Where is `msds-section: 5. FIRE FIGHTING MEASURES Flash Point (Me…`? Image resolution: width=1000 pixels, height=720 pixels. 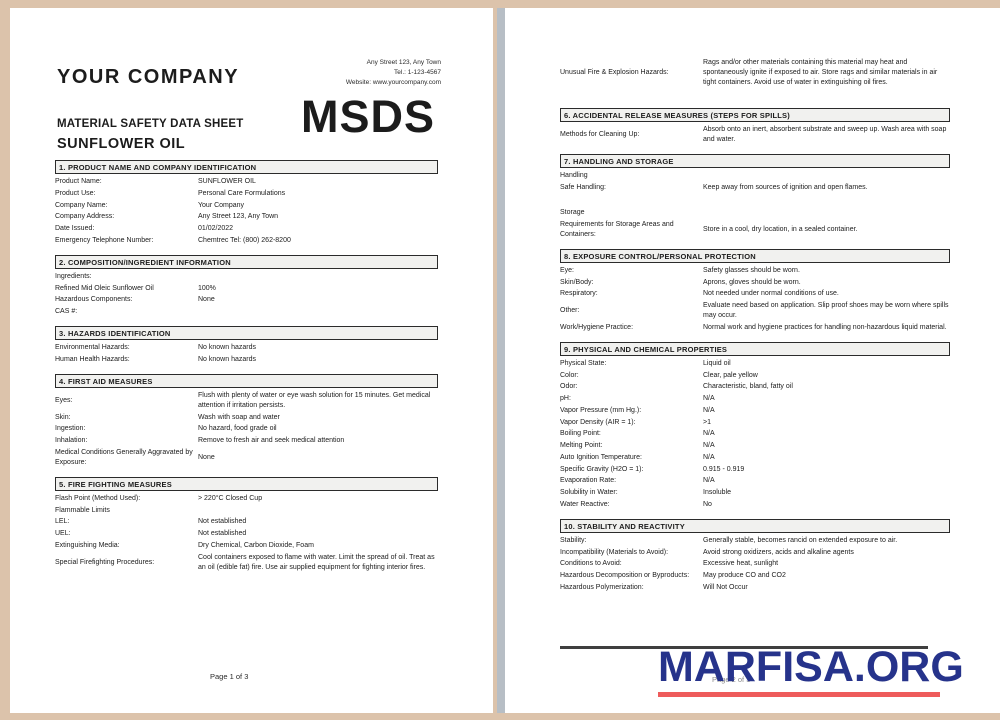
msds-section: 5. FIRE FIGHTING MEASURES Flash Point (Me… is located at coordinates (246, 524).